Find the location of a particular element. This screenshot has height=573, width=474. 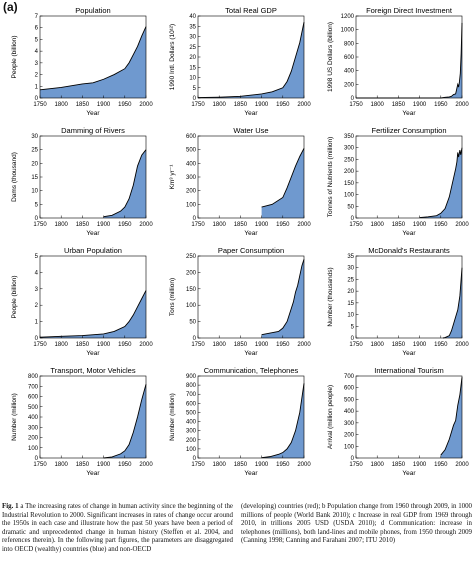

chart-title: Fertilizer Consumption is located at coordinates (408, 130).